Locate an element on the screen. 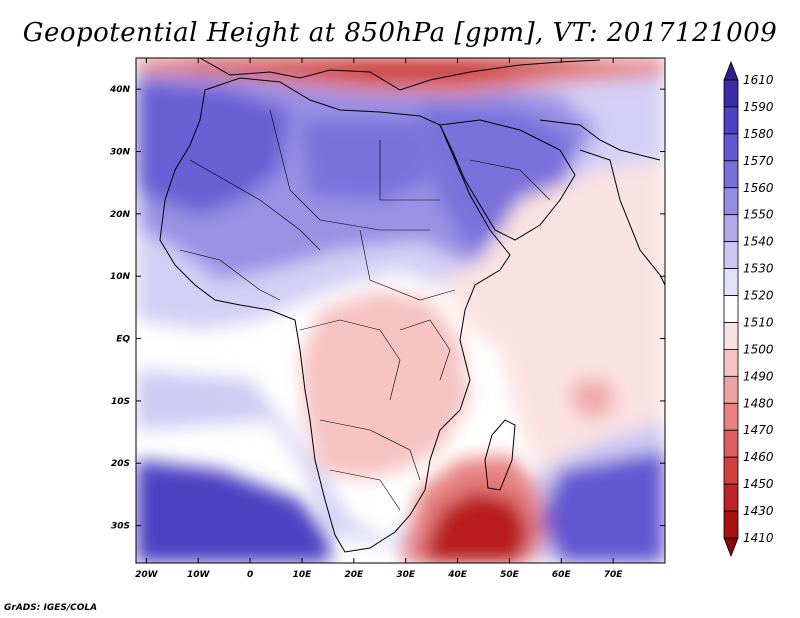 Image resolution: width=800 pixels, height=618 pixels. lat-tick-label: EQ is located at coordinates (123, 340).